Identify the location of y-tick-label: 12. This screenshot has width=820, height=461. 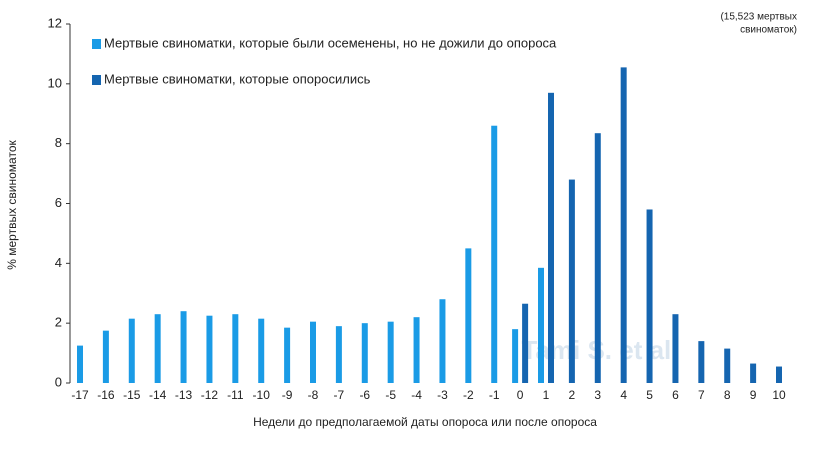
(55, 22).